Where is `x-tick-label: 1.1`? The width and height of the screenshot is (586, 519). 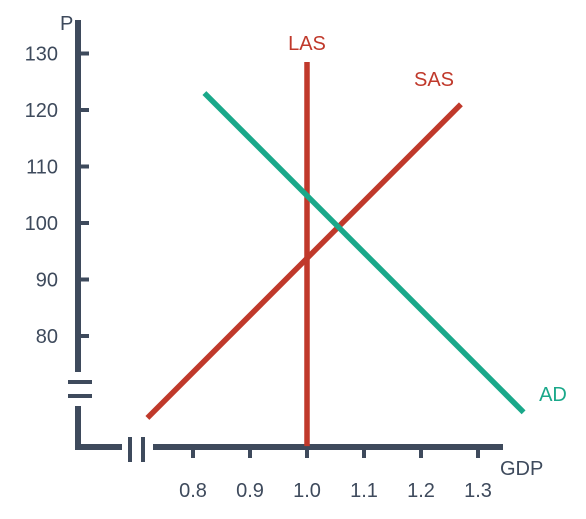 x-tick-label: 1.1 is located at coordinates (364, 491).